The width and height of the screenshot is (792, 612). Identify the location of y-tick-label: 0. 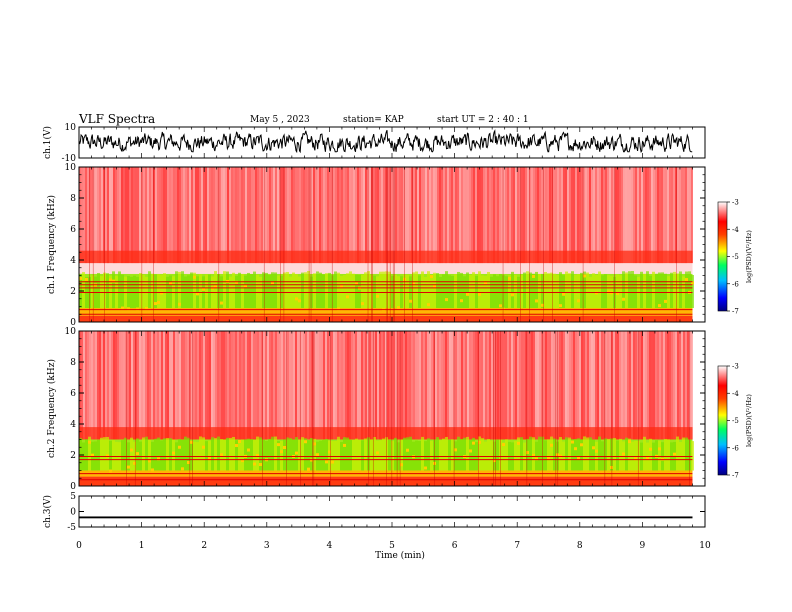
(73, 323).